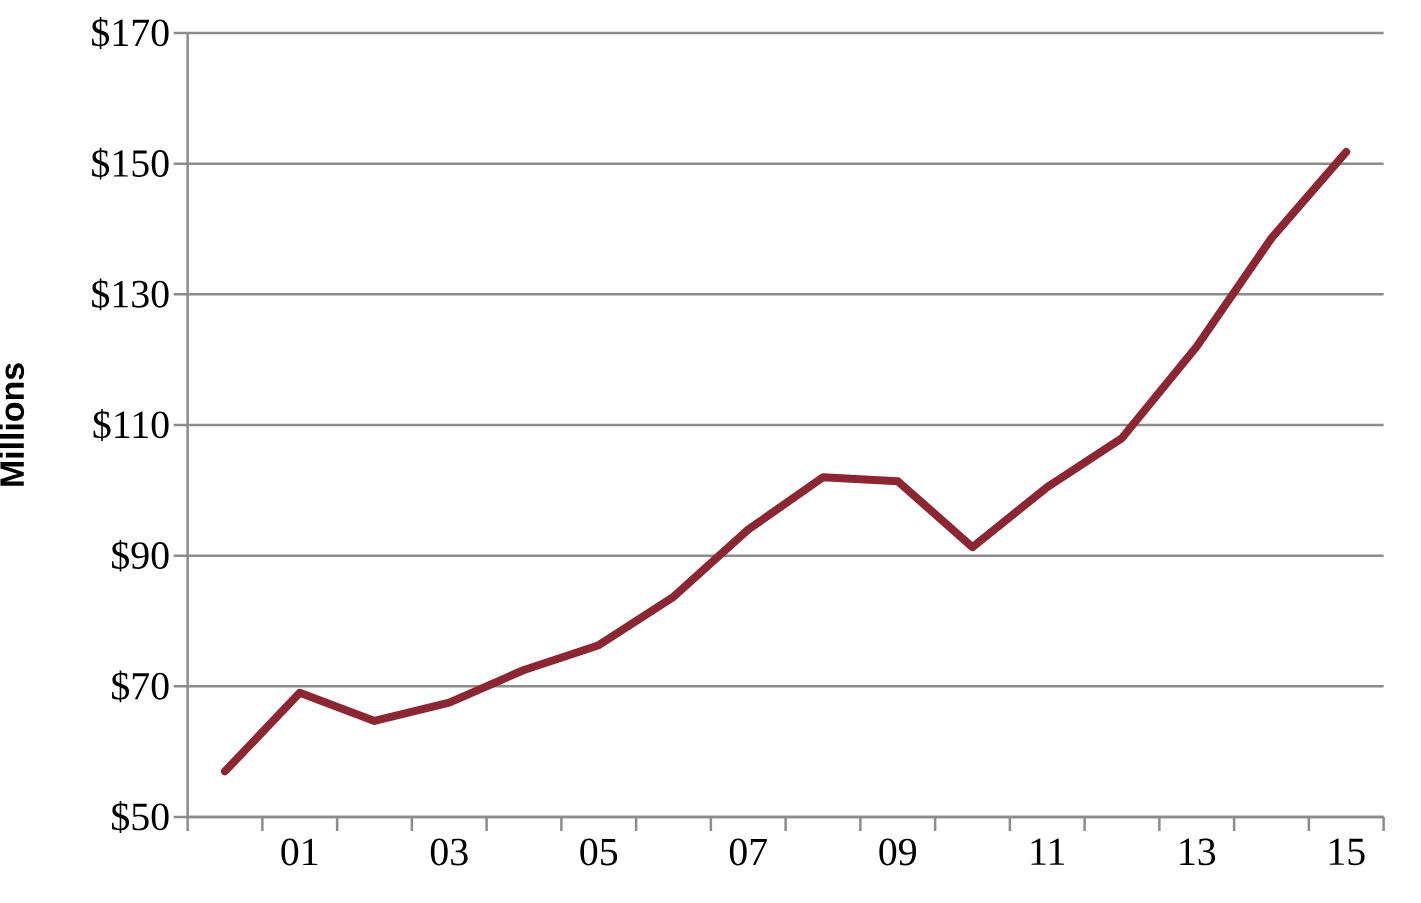 The width and height of the screenshot is (1421, 903). What do you see at coordinates (12, 424) in the screenshot?
I see `y-axis-title: Millions` at bounding box center [12, 424].